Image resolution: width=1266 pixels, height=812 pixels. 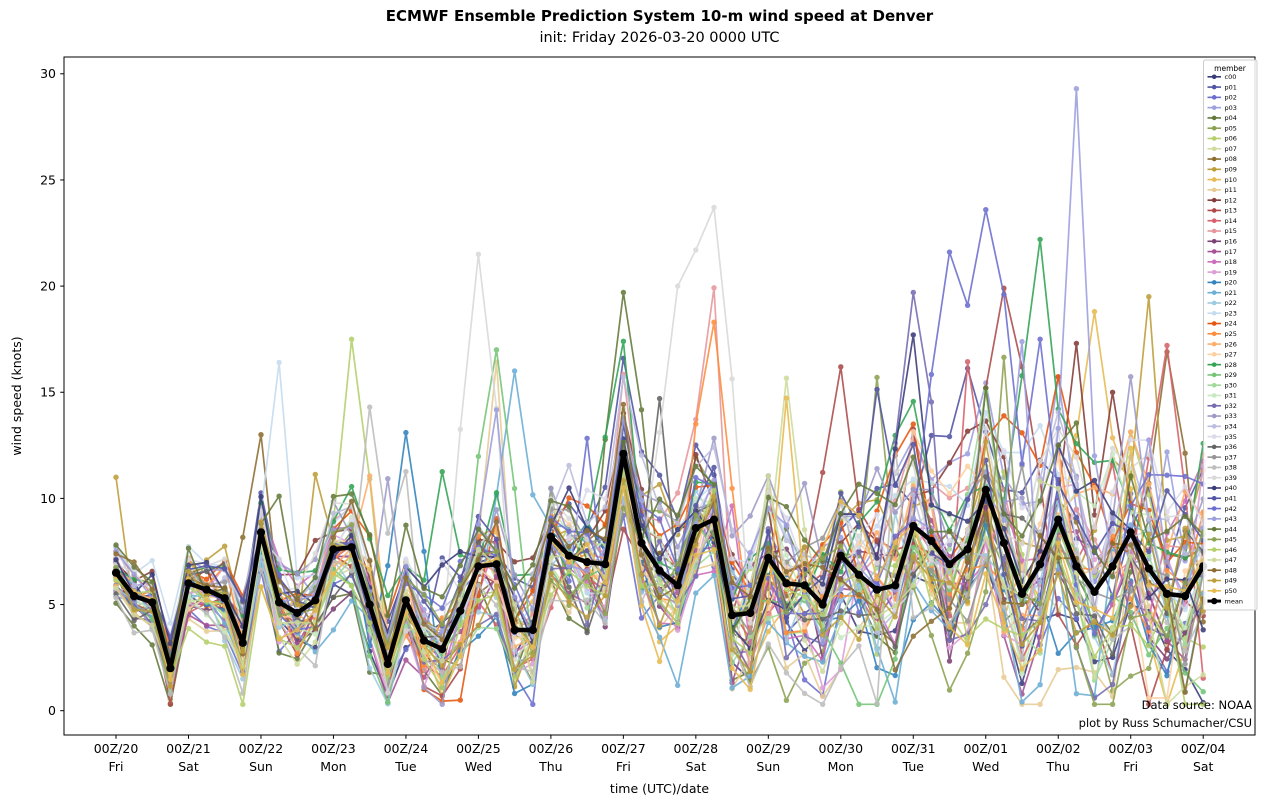 I want to click on legend-entry-label: p49, so click(x=1231, y=581).